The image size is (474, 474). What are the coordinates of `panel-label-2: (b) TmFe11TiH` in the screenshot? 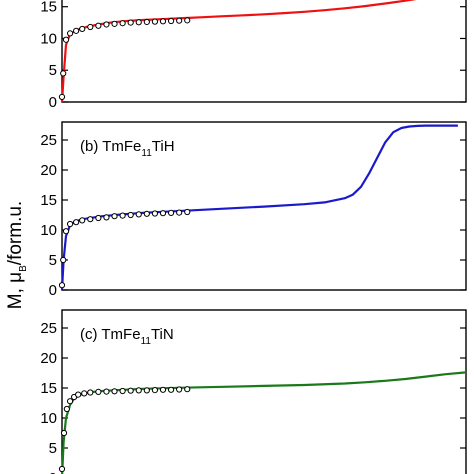 It's located at (127, 148).